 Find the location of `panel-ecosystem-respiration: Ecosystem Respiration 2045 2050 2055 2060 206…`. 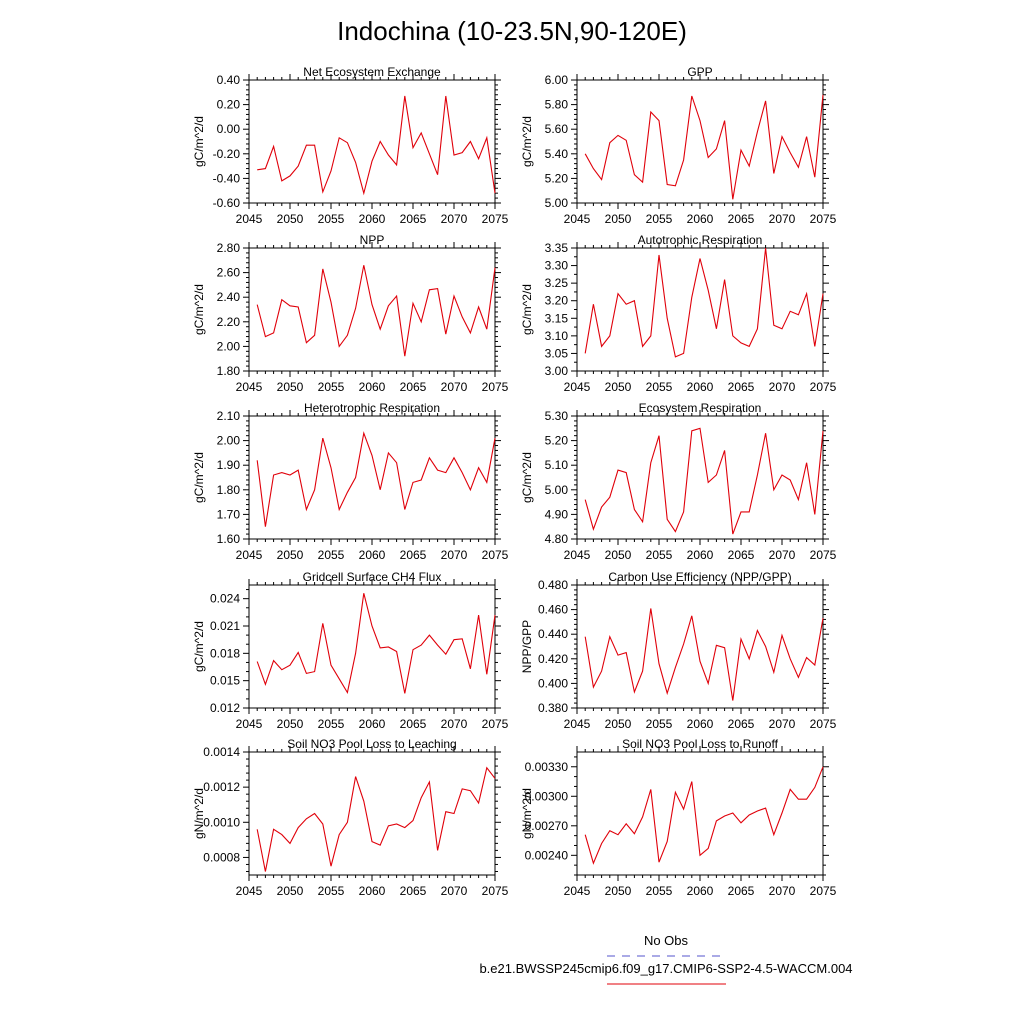

panel-ecosystem-respiration: Ecosystem Respiration 2045 2050 2055 2060 206… is located at coordinates (678, 481).